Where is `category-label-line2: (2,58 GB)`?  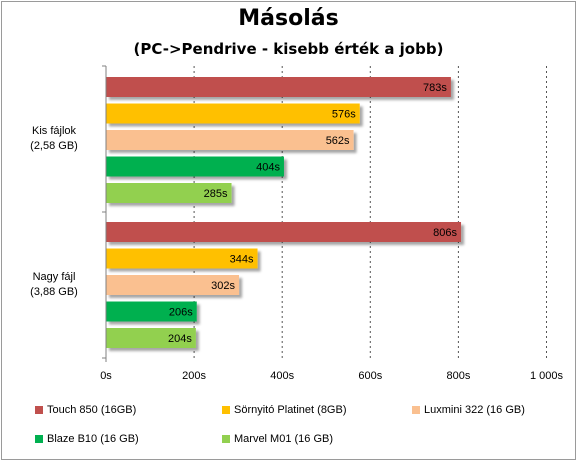 category-label-line2: (2,58 GB) is located at coordinates (54, 146).